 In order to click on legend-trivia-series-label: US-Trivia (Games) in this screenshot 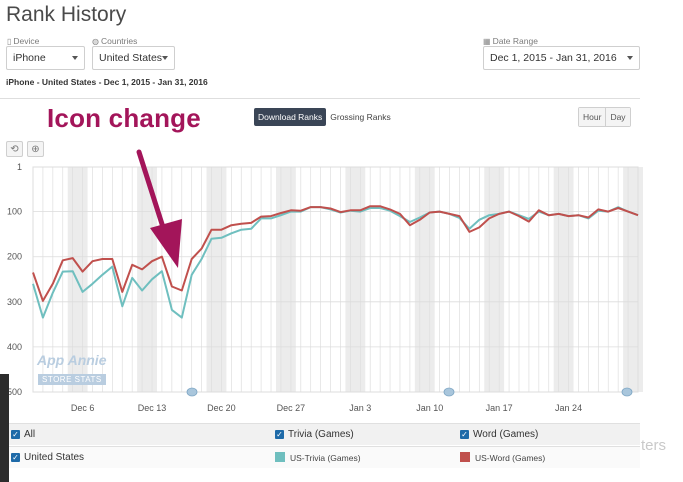, I will do `click(325, 458)`.